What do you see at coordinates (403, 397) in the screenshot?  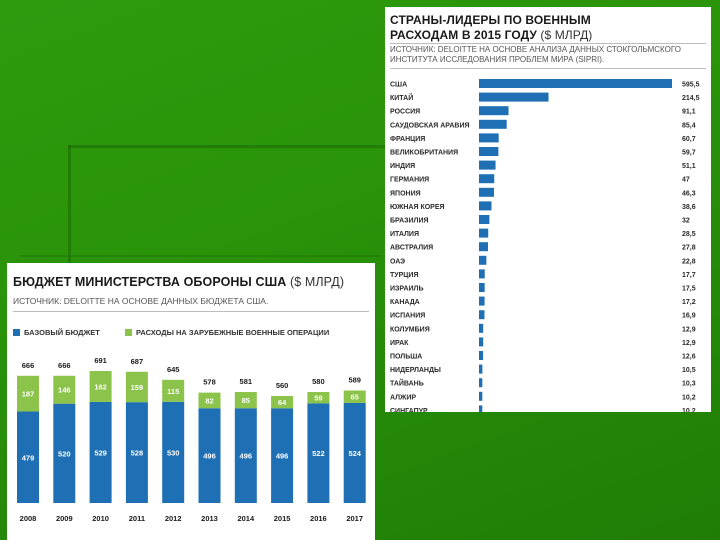 I see `country-label-23: АЛЖИР` at bounding box center [403, 397].